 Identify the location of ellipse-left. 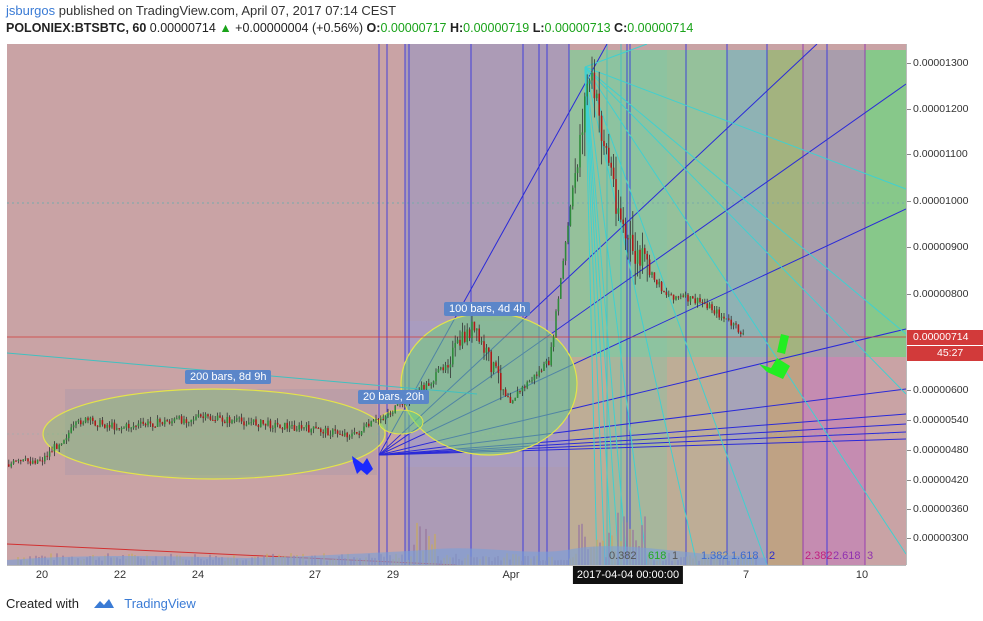
(214, 434).